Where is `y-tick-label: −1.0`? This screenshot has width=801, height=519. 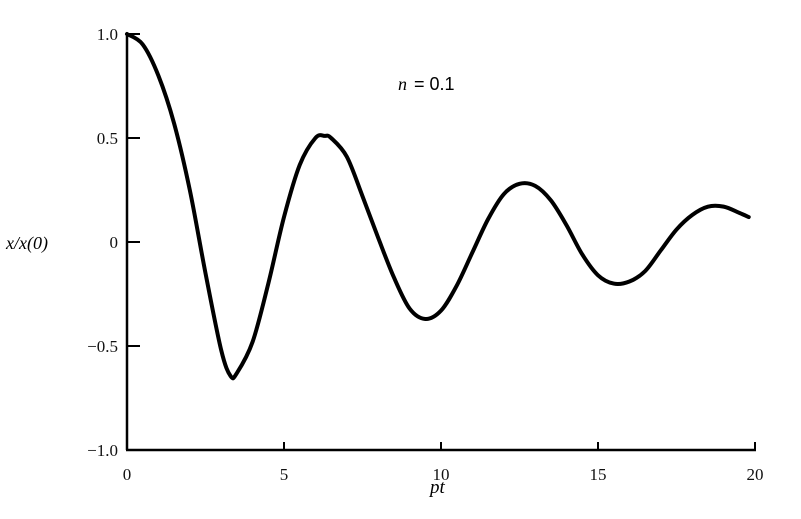 y-tick-label: −1.0 is located at coordinates (102, 450).